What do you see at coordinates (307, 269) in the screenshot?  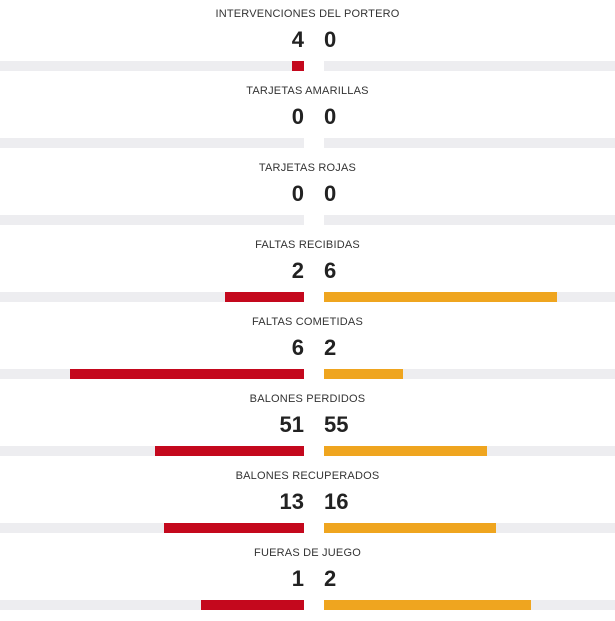 I see `stat-row-fouls-received: FALTAS RECIBIDAS 2 6` at bounding box center [307, 269].